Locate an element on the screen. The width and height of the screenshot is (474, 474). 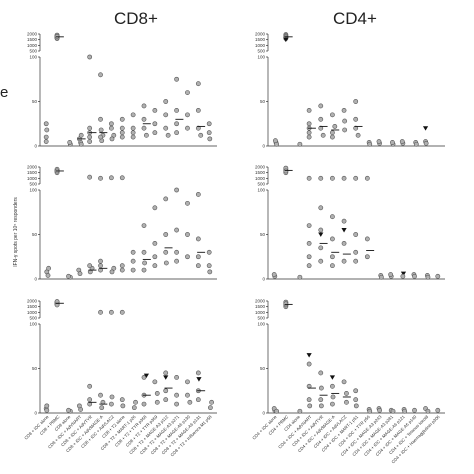
panel-1-cd8-tick-label-lower: 100 is located at coordinates (33, 57).